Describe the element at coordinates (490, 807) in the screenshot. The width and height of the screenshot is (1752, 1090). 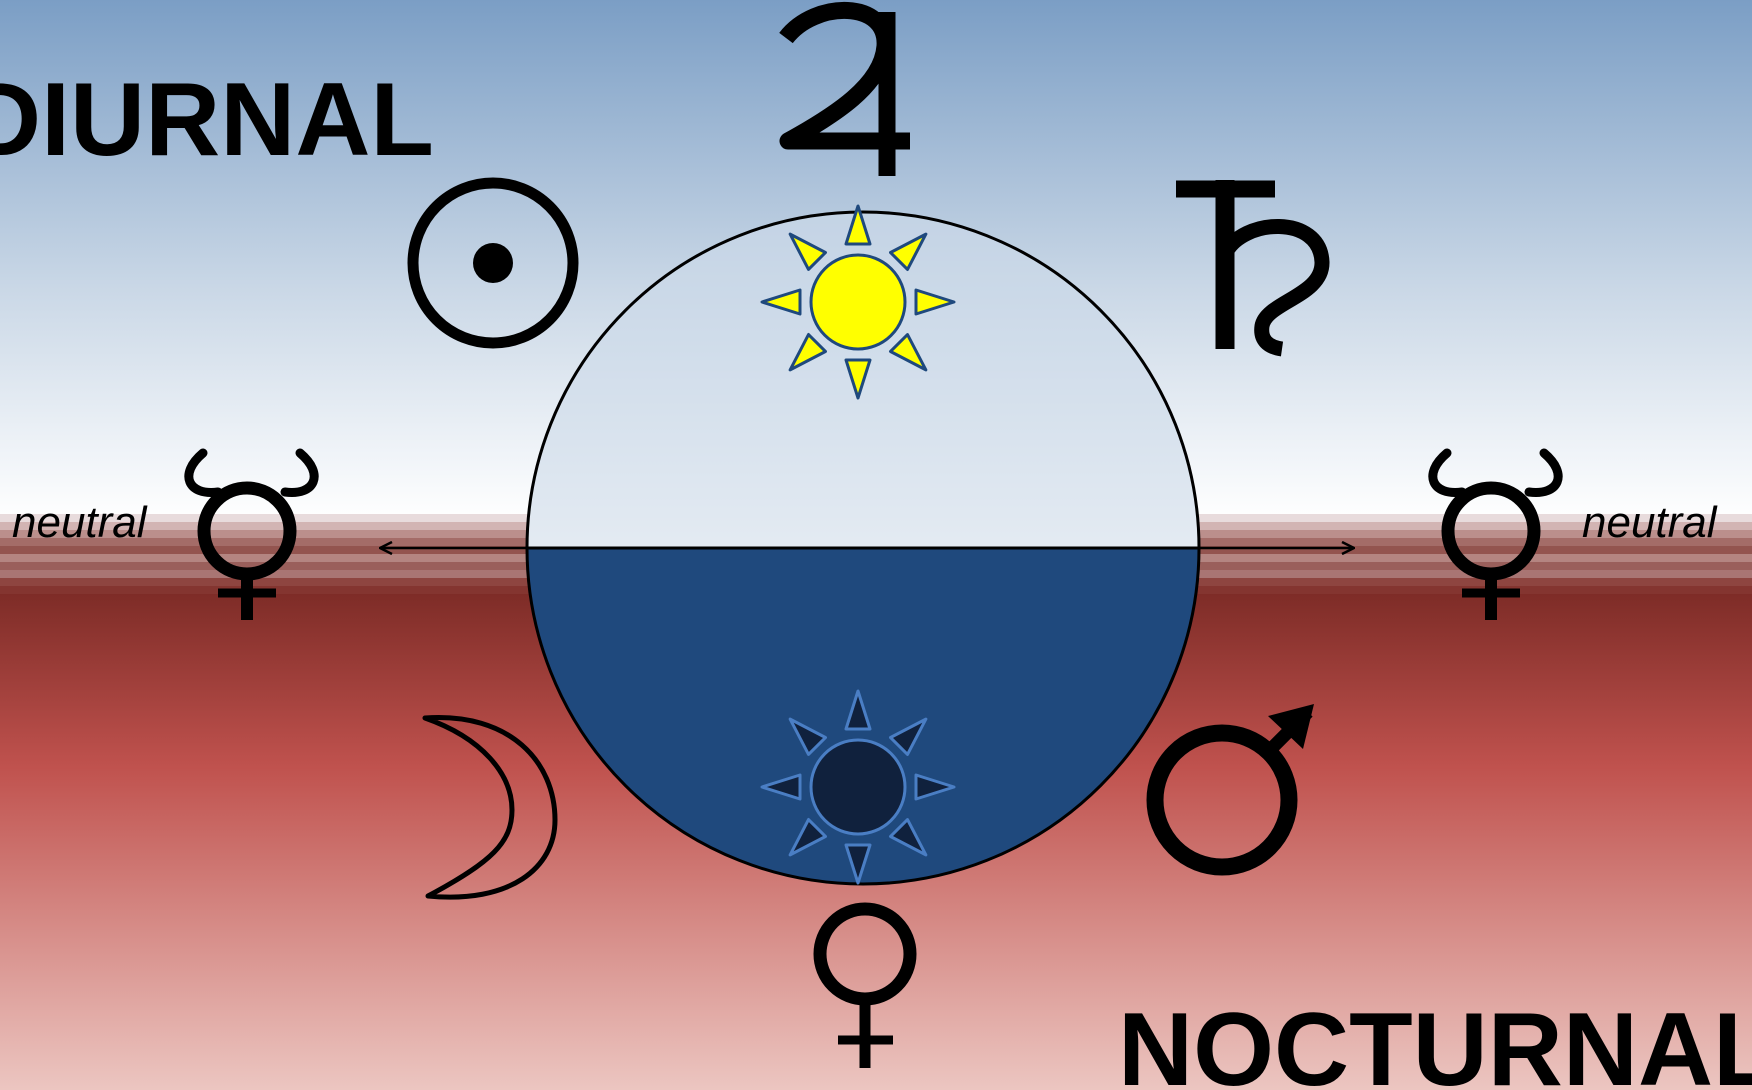
I see `moon-symbol-icon` at that location.